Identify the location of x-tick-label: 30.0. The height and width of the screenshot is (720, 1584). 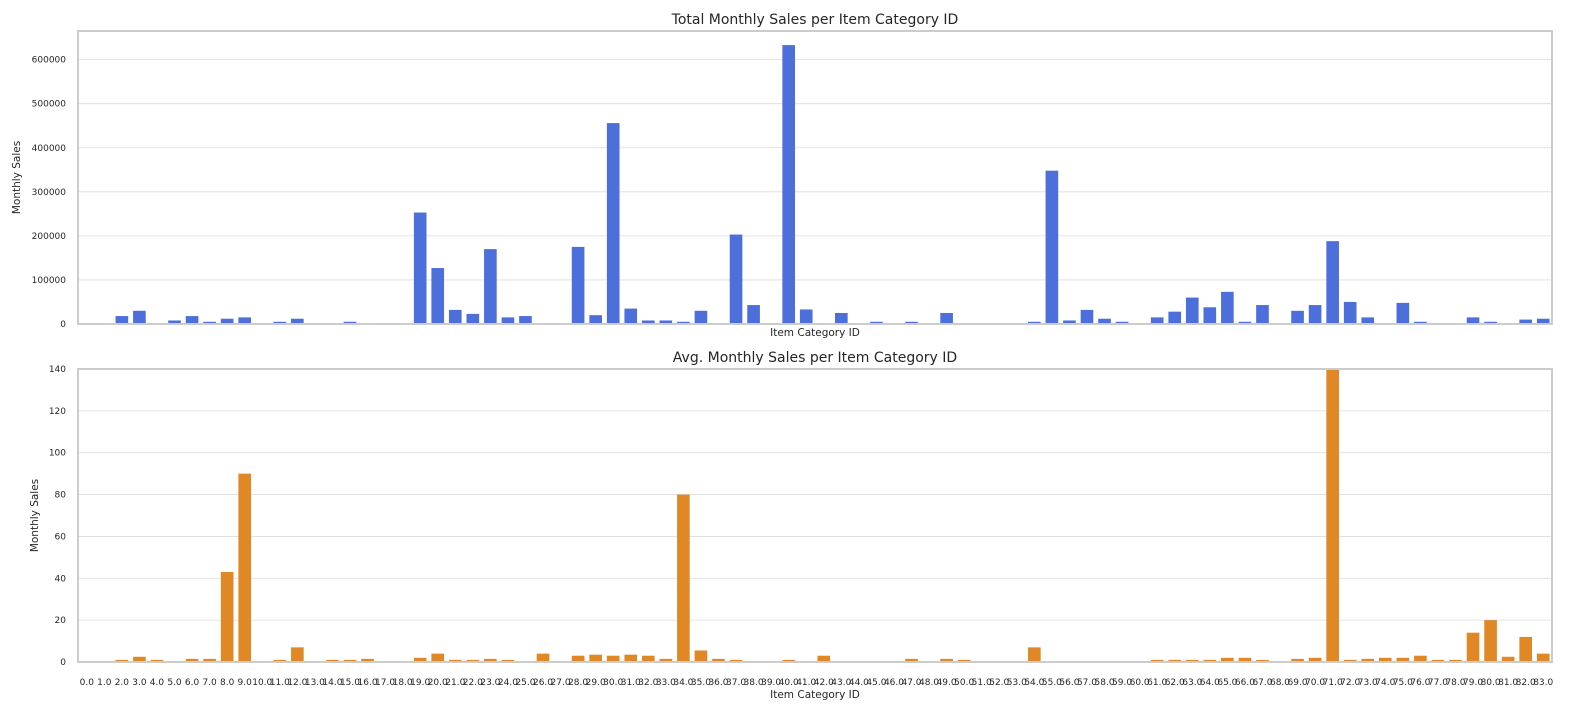
(613, 683).